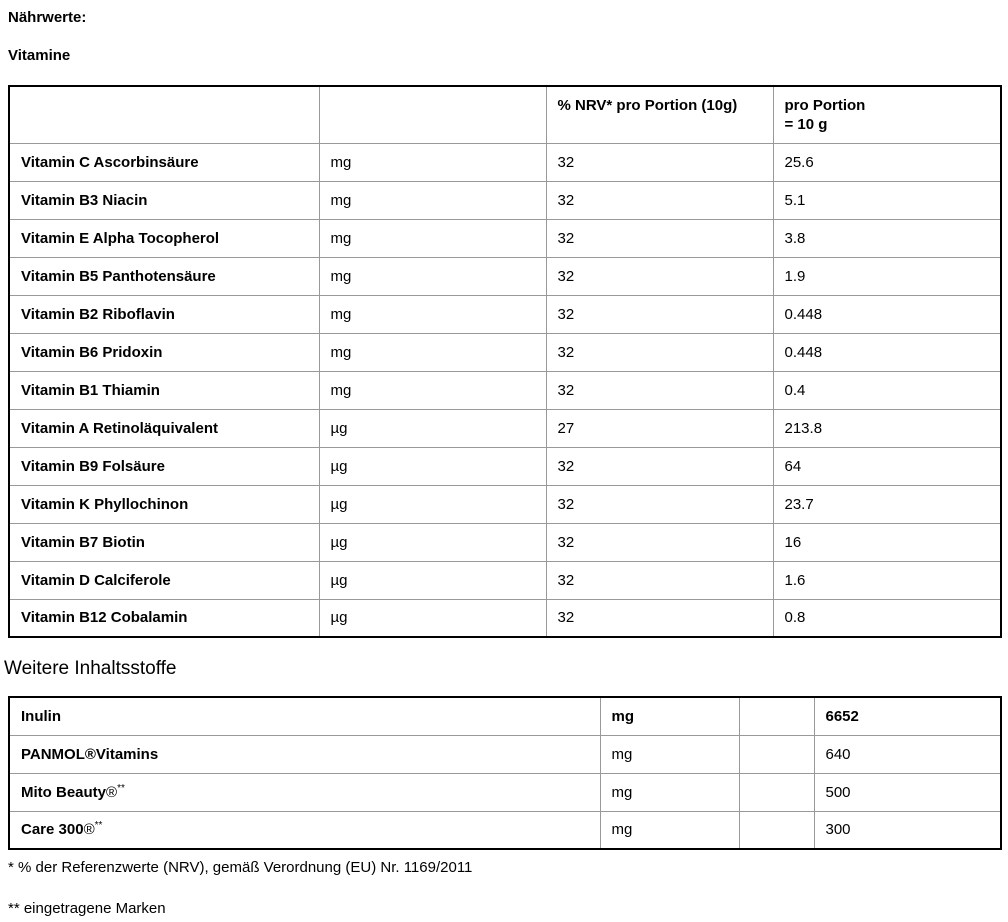 The width and height of the screenshot is (1008, 922). Describe the element at coordinates (47, 17) in the screenshot. I see `page-title: Nährwerte:` at that location.